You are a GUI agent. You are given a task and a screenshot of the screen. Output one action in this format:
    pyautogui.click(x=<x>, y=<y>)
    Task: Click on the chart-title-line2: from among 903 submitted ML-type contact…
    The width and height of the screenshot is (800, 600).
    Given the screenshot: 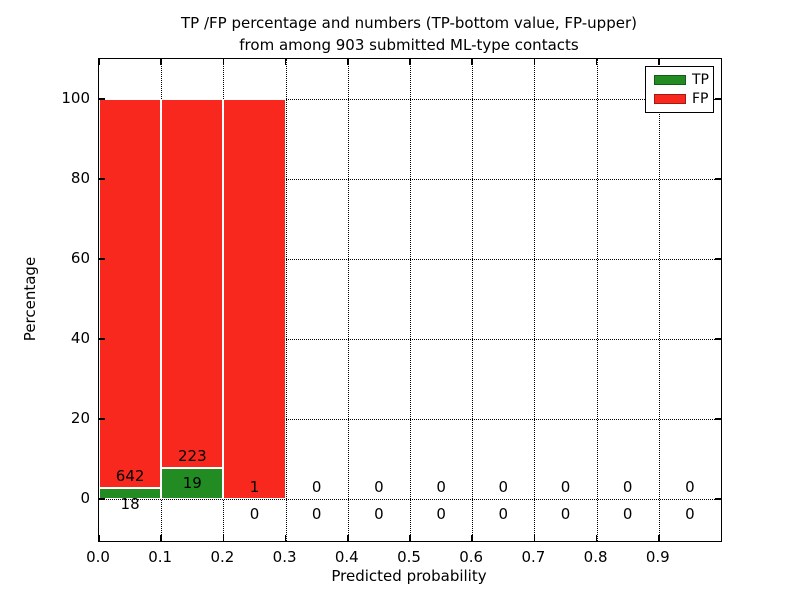 What is the action you would take?
    pyautogui.click(x=409, y=45)
    